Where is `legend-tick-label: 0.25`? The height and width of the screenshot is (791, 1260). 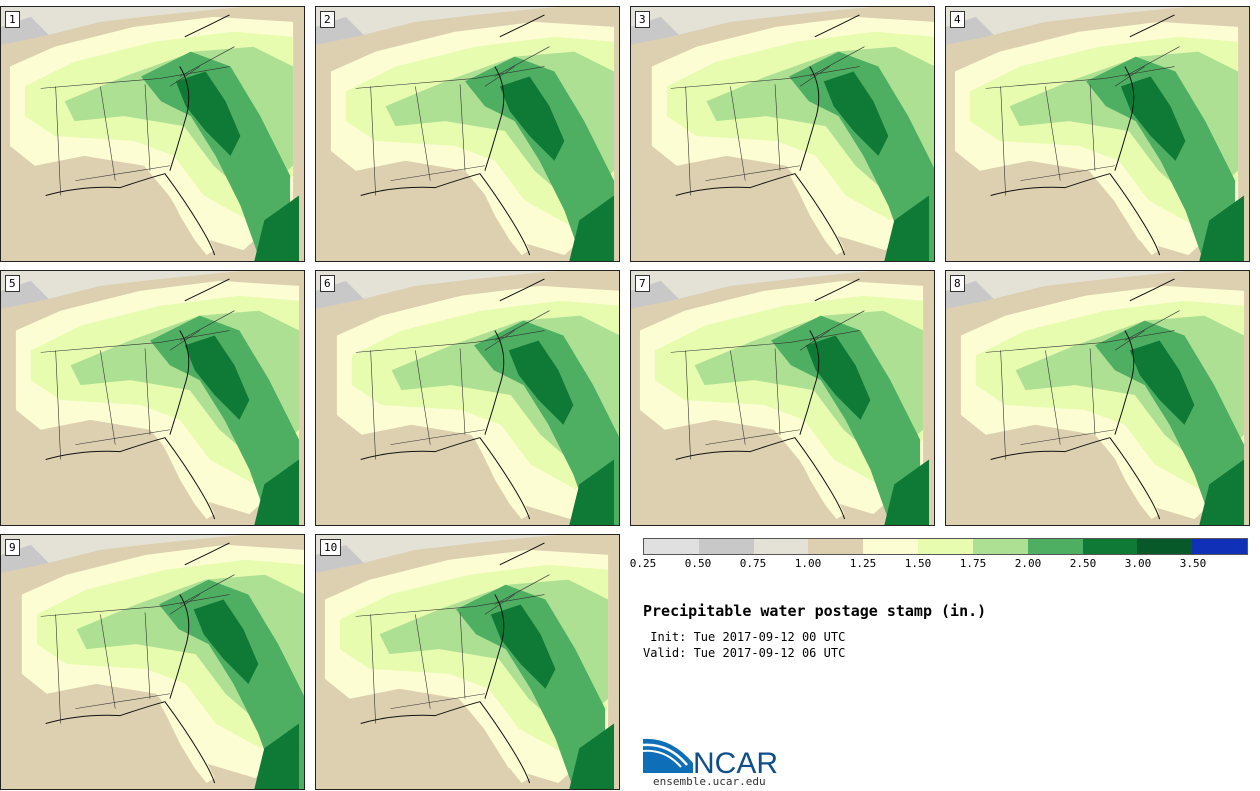 legend-tick-label: 0.25 is located at coordinates (643, 563).